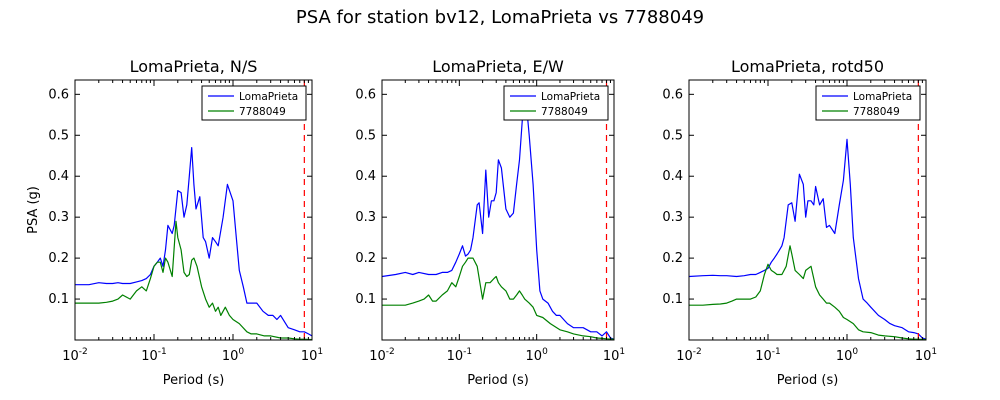 The width and height of the screenshot is (1000, 400). What do you see at coordinates (194, 66) in the screenshot?
I see `chart-title: LomaPrieta, N/S` at bounding box center [194, 66].